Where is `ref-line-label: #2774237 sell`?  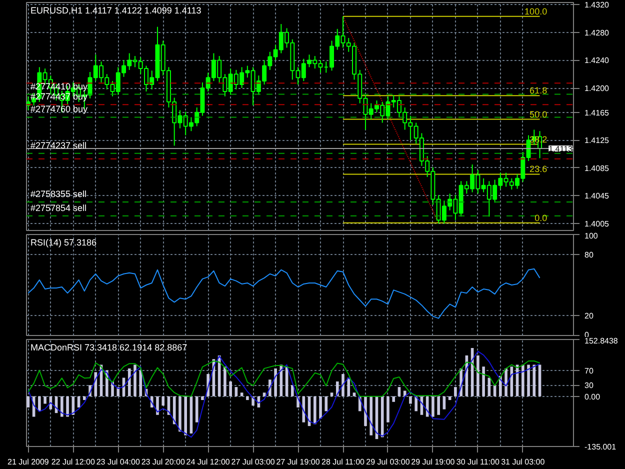
ref-line-label: #2774237 sell is located at coordinates (58, 145).